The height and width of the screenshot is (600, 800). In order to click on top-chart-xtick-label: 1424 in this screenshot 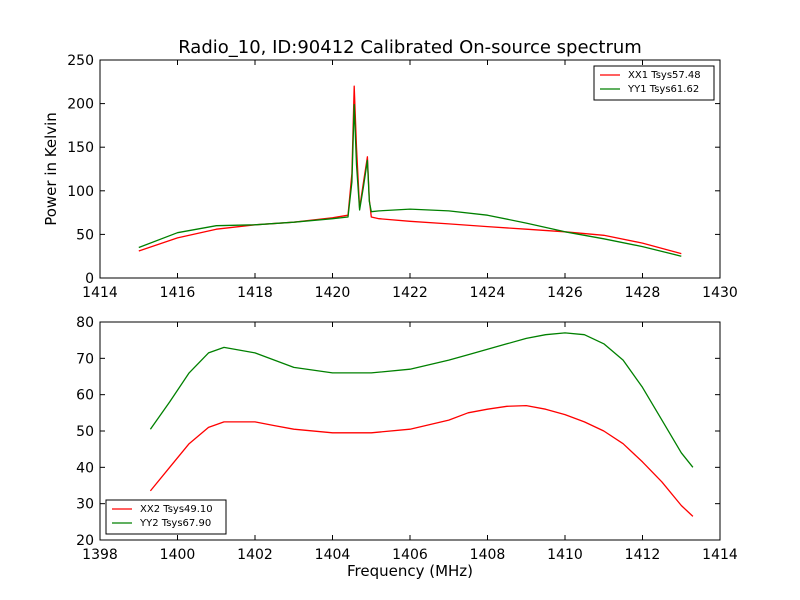, I will do `click(488, 293)`.